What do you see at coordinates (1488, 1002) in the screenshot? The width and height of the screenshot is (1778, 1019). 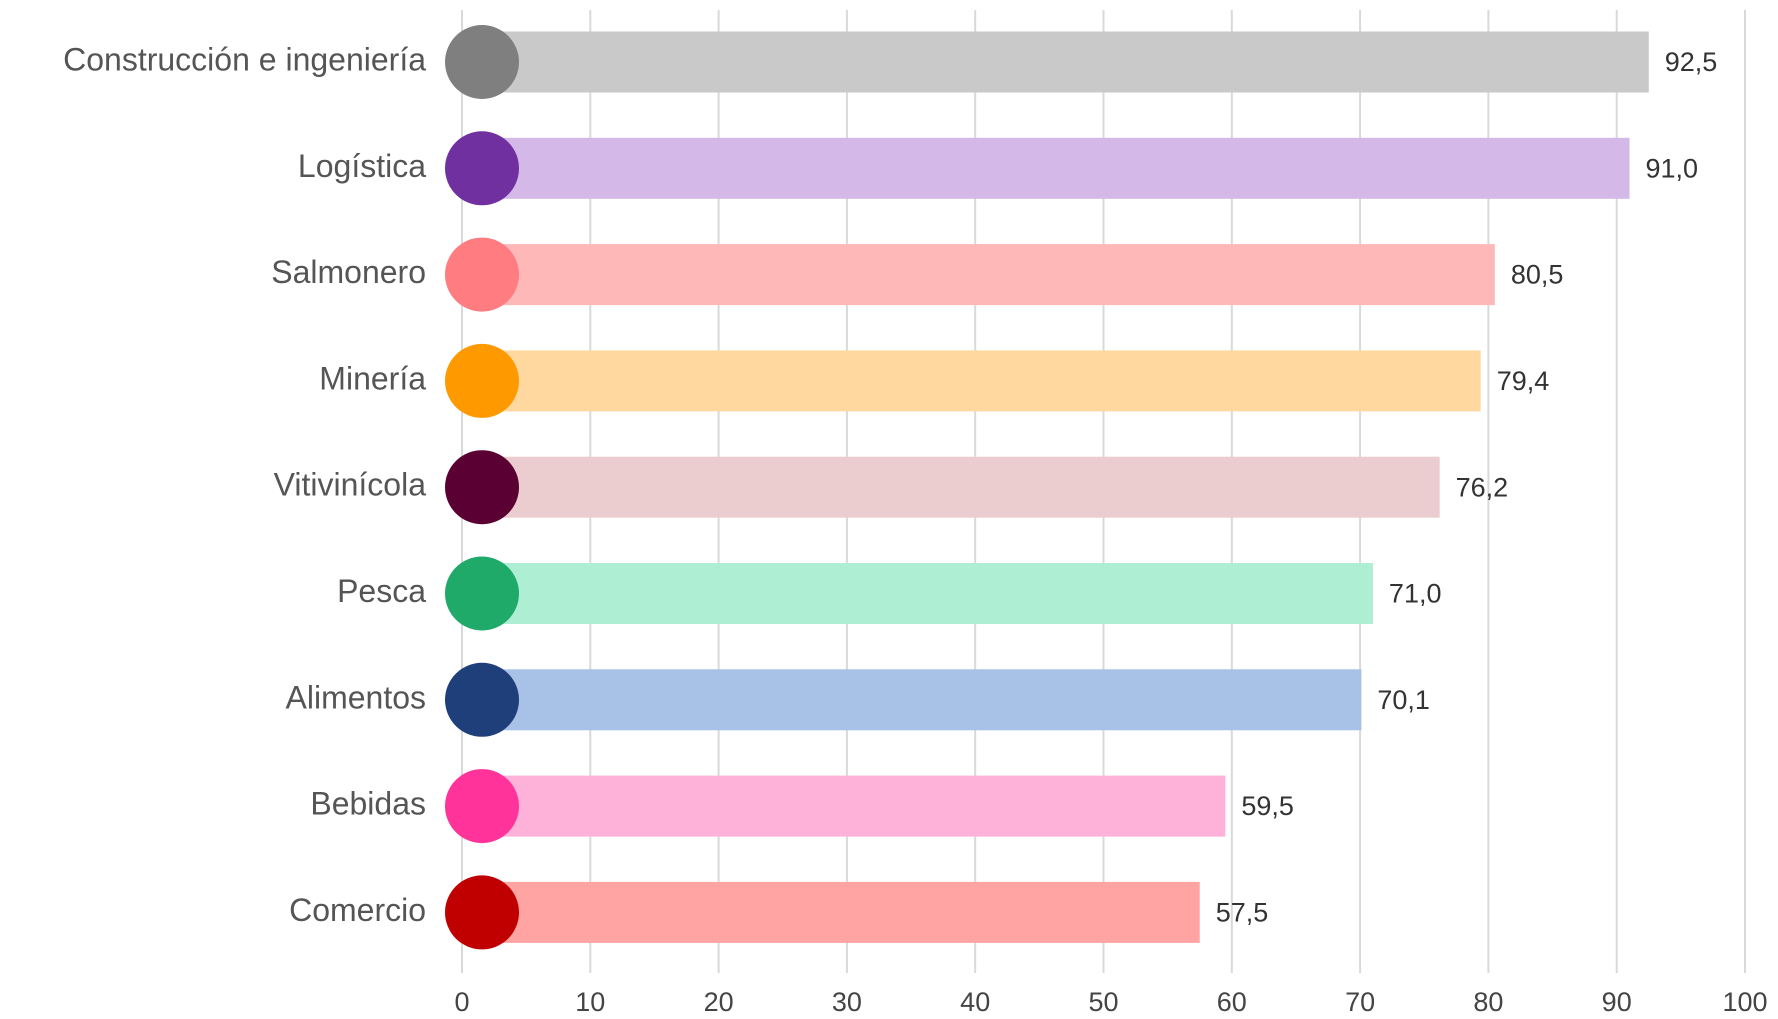 I see `x-tick-label: 80` at bounding box center [1488, 1002].